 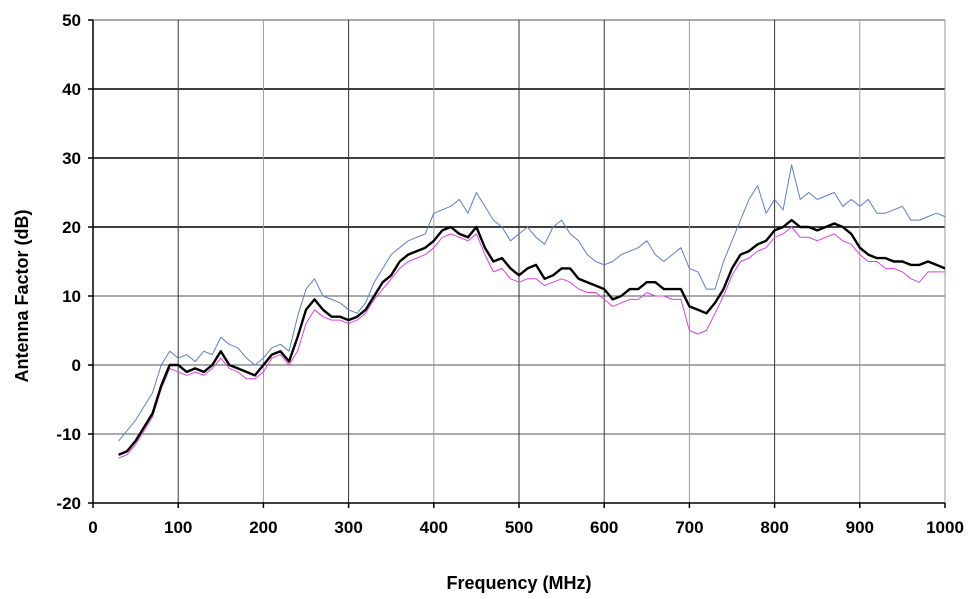 What do you see at coordinates (434, 527) in the screenshot?
I see `x-tick-label: 400` at bounding box center [434, 527].